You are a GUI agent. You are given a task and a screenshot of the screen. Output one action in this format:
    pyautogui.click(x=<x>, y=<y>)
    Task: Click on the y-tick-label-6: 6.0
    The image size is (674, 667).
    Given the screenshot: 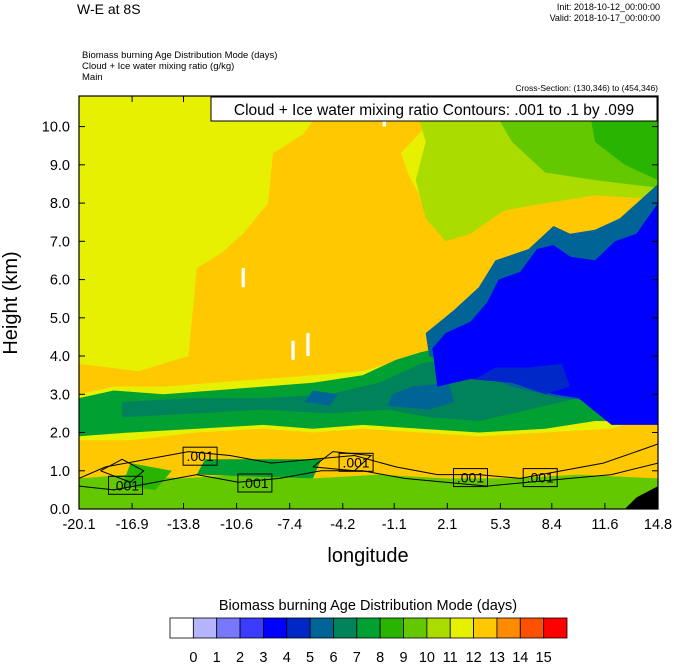 What is the action you would take?
    pyautogui.click(x=60, y=281)
    